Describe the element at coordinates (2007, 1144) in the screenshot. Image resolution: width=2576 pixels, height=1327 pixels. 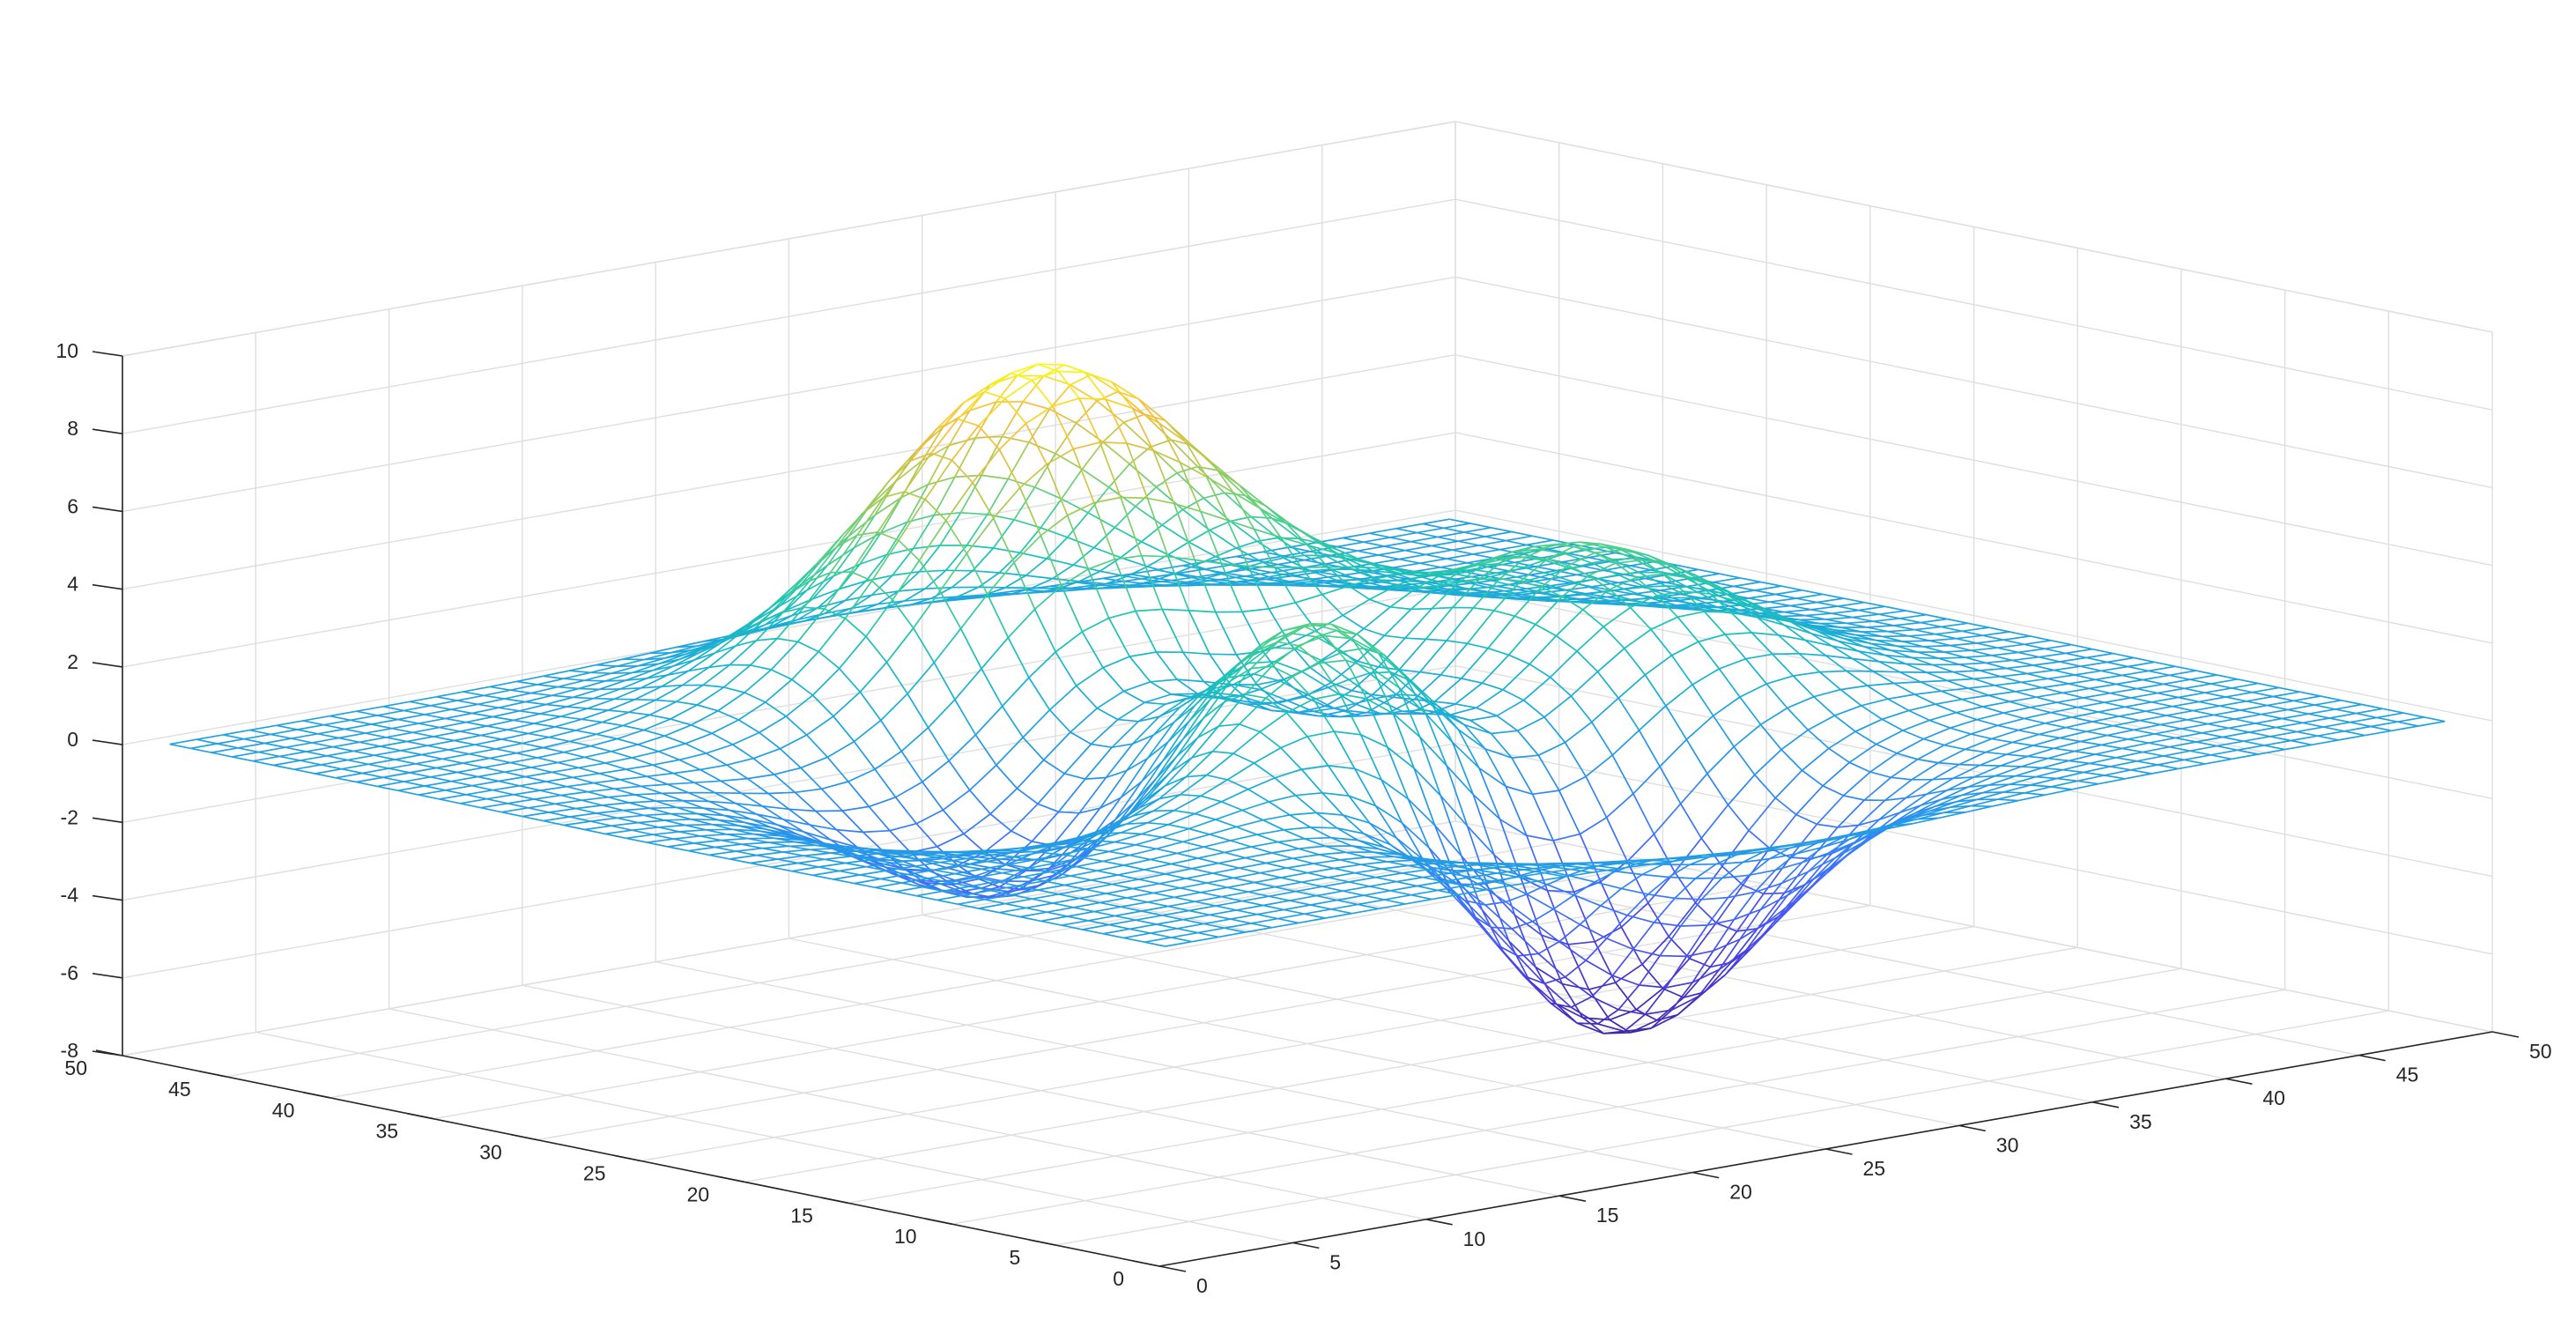
I see `x-tick-label: 30` at that location.